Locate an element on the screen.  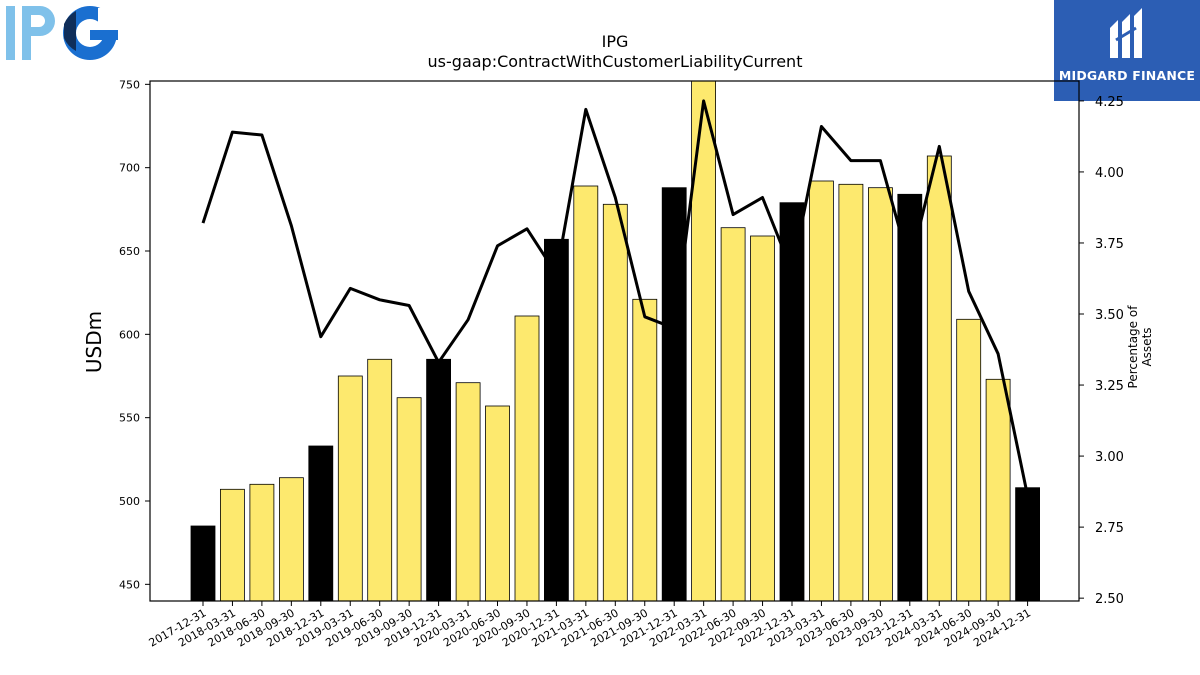
y2-tick-label: 2.75 is located at coordinates (1109, 528).